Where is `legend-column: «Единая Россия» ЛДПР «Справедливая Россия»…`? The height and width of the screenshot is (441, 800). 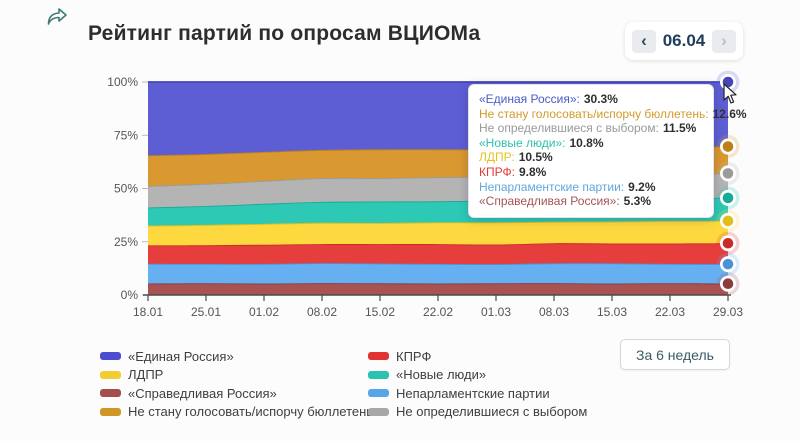 legend-column: «Единая Россия» ЛДПР «Справедливая Россия»… is located at coordinates (236, 384).